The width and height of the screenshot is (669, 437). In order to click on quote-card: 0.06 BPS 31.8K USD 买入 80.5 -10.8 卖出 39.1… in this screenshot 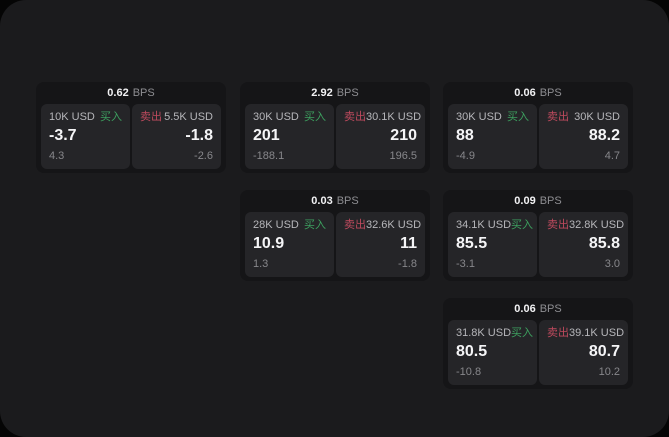, I will do `click(538, 343)`.